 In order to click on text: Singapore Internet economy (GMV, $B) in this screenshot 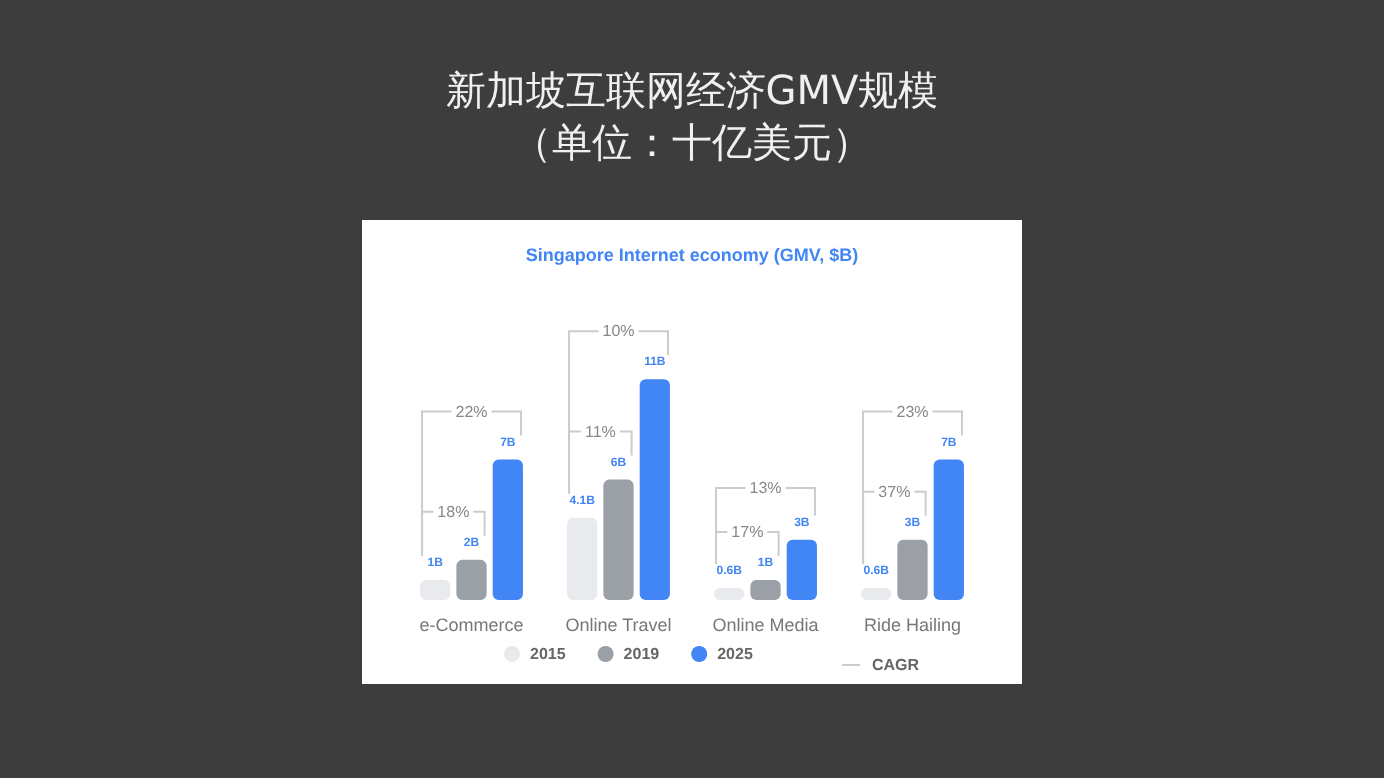, I will do `click(692, 255)`.